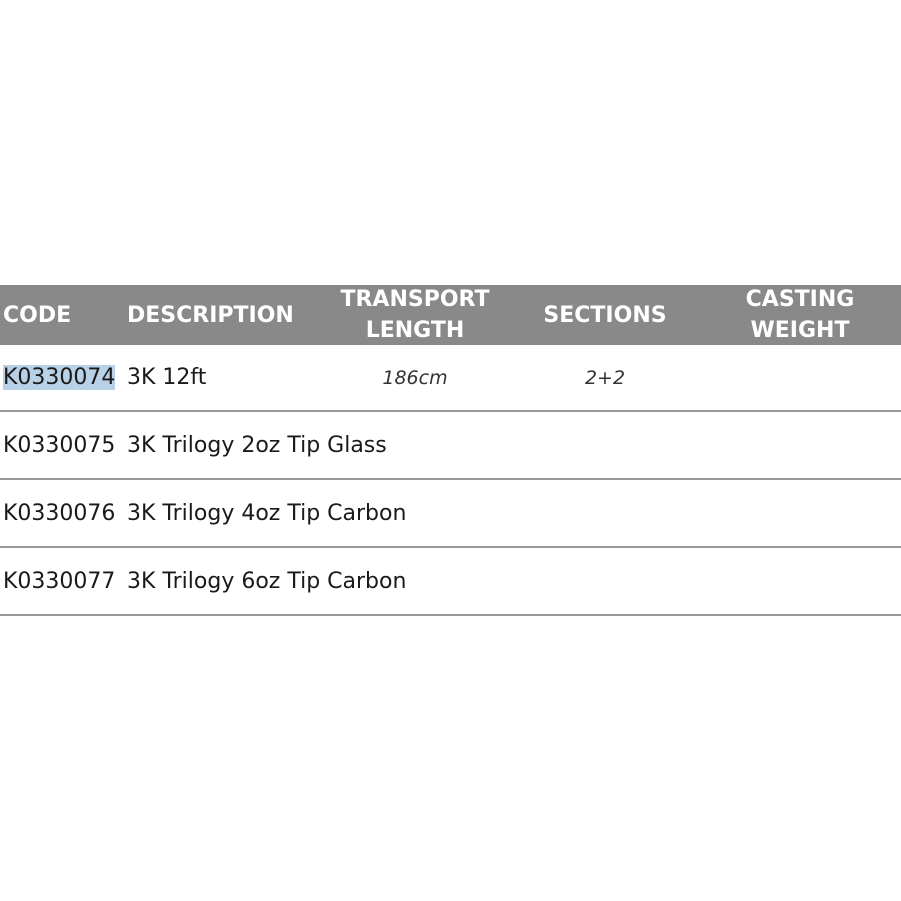 The height and width of the screenshot is (901, 901). I want to click on row-description: 3K Trilogy 4oz Tip Carbon, so click(267, 513).